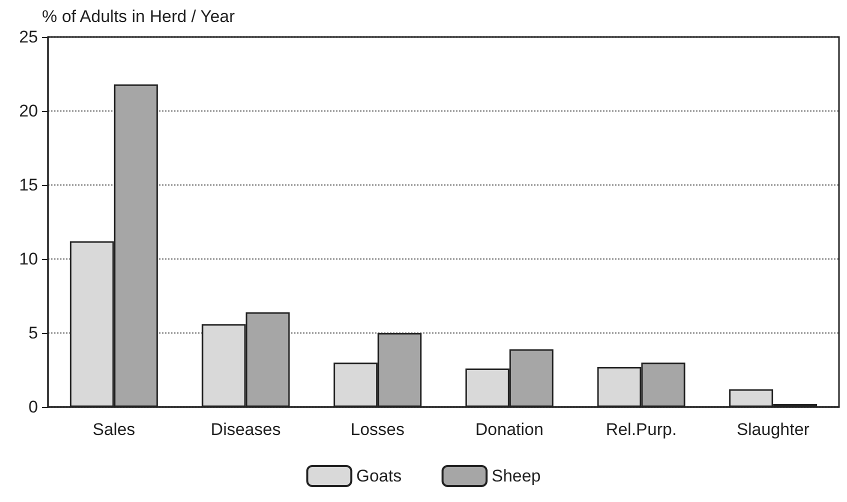 Image resolution: width=847 pixels, height=502 pixels. Describe the element at coordinates (28, 111) in the screenshot. I see `y-tick-label: 20` at that location.